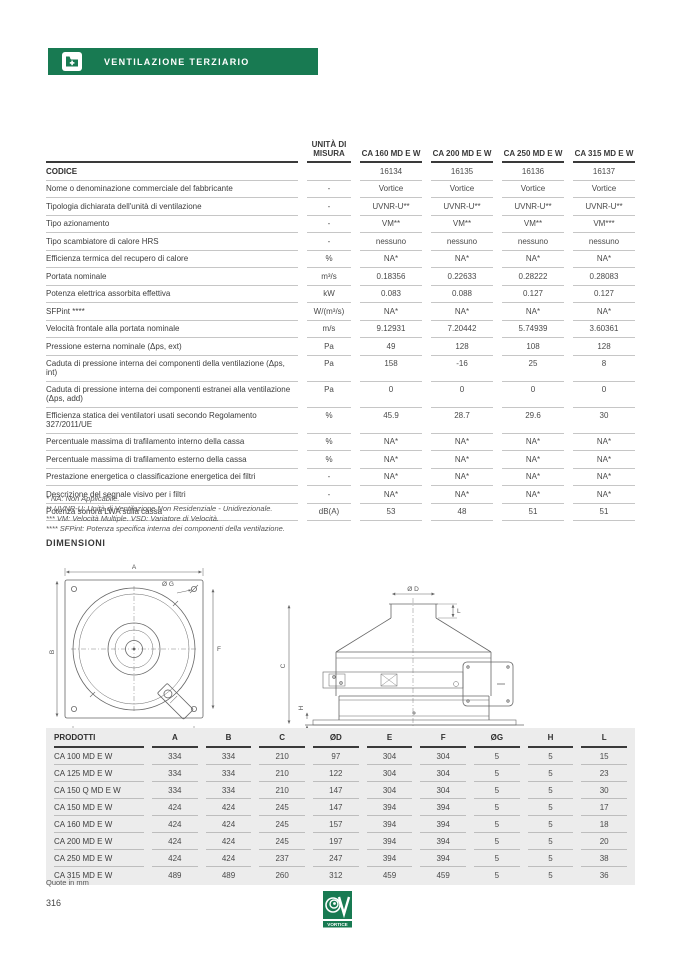 This screenshot has height=958, width=677. Describe the element at coordinates (336, 740) in the screenshot. I see `dim-header-cell: ØD` at that location.